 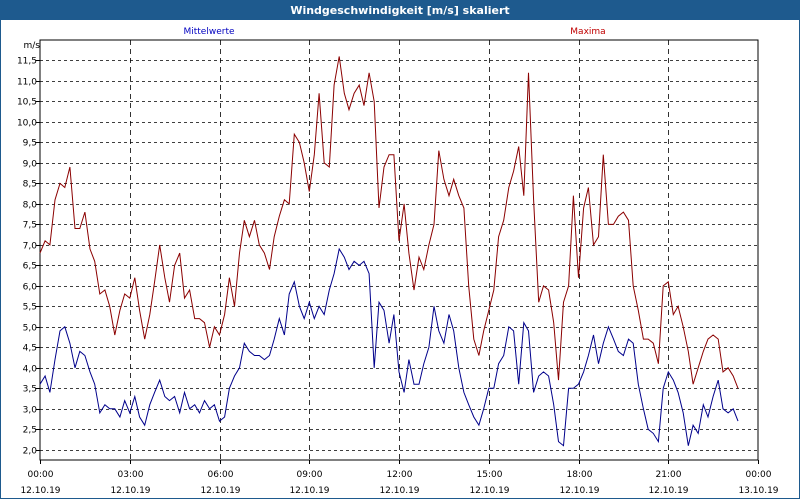 I want to click on y-tick-label: 7,0, so click(x=30, y=247).